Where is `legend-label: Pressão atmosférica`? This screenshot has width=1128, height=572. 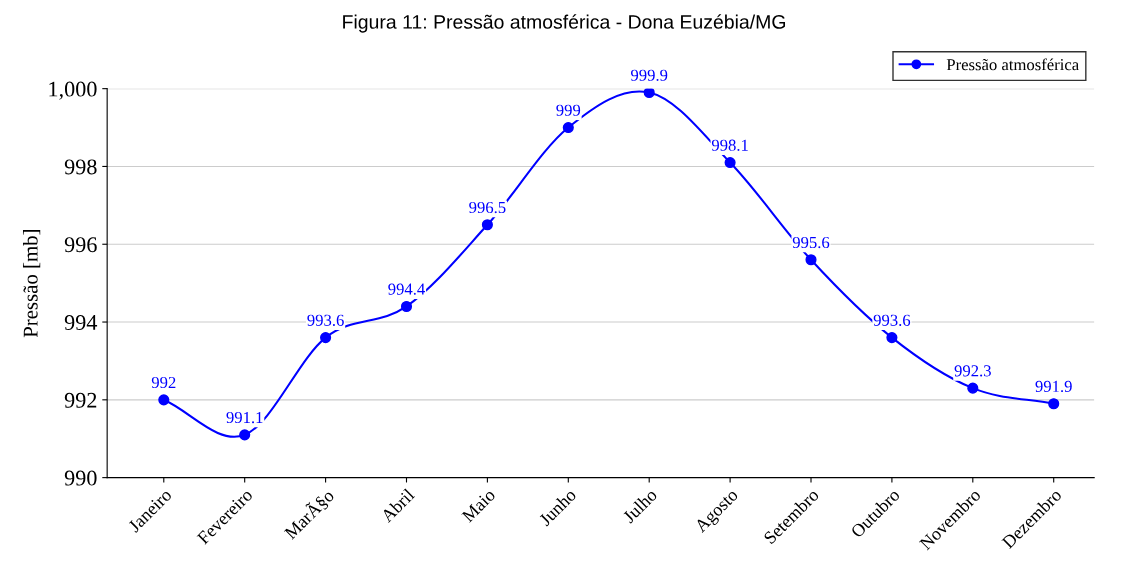 legend-label: Pressão atmosférica is located at coordinates (1012, 64).